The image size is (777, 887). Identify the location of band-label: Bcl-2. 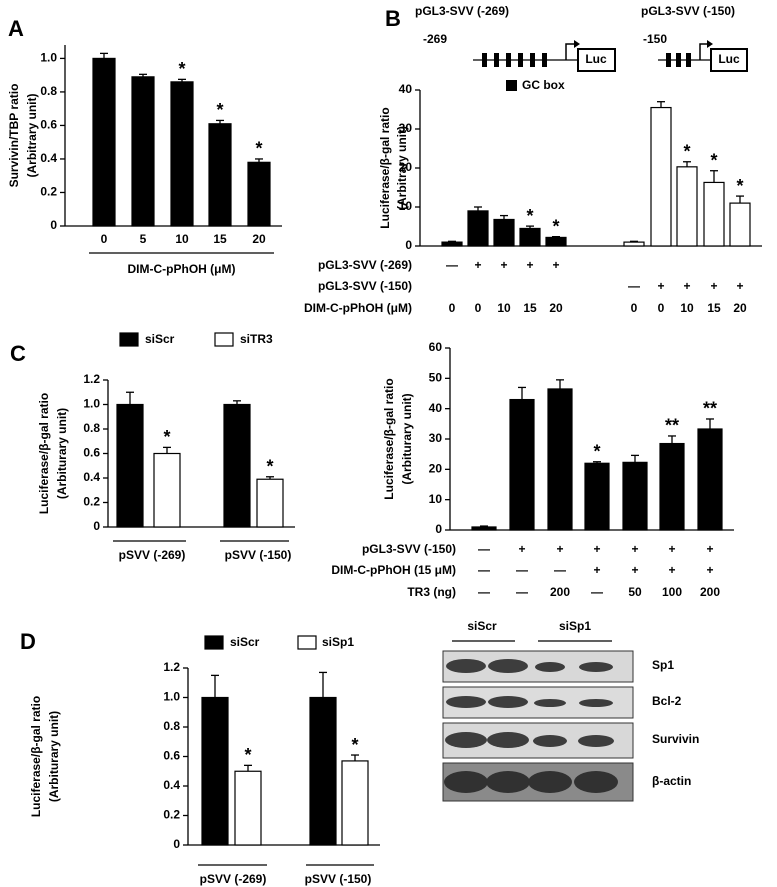
(667, 701).